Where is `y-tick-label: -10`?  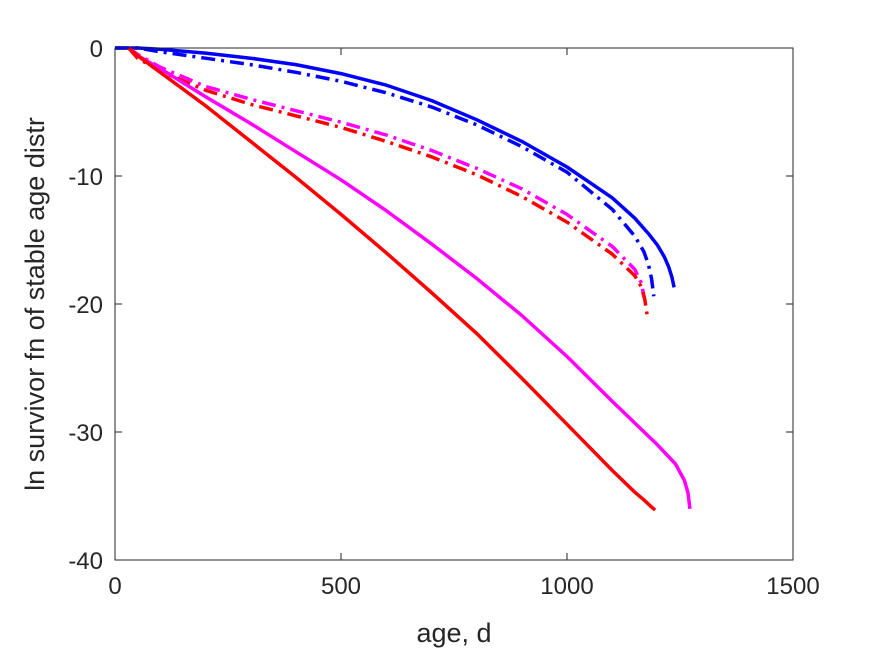 y-tick-label: -10 is located at coordinates (85, 177).